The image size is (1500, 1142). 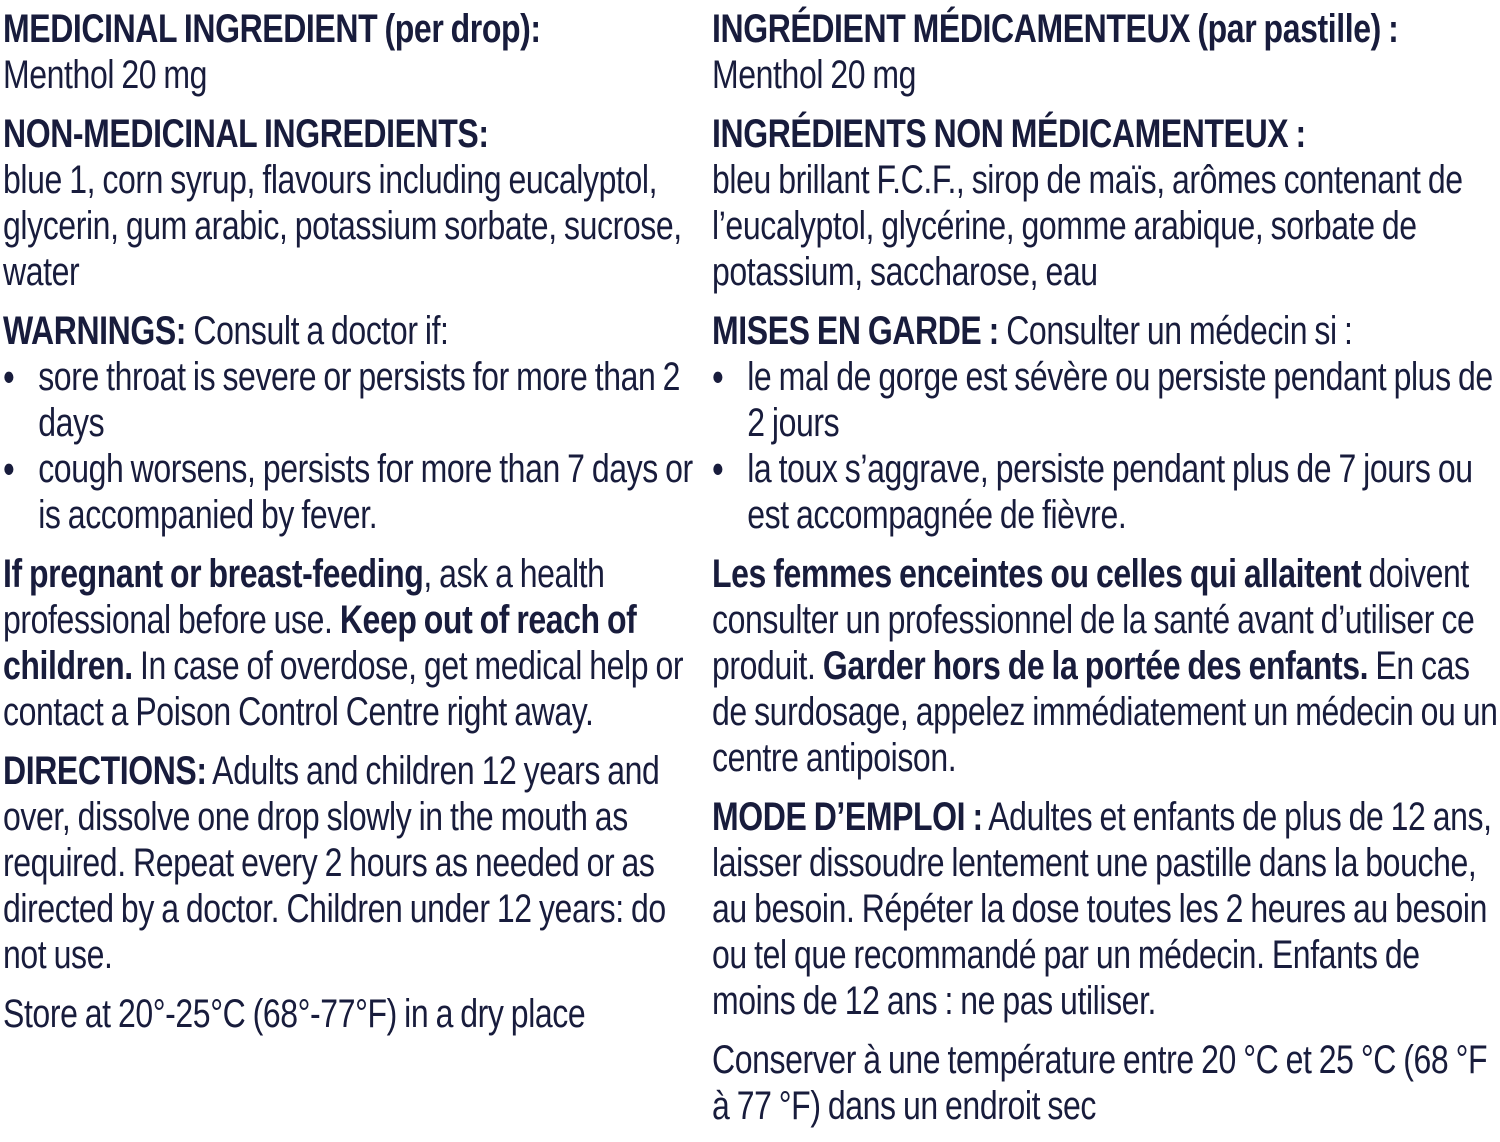 I want to click on text-run-bold: NON-MEDICINAL INGREDIENTS:, so click(x=246, y=134).